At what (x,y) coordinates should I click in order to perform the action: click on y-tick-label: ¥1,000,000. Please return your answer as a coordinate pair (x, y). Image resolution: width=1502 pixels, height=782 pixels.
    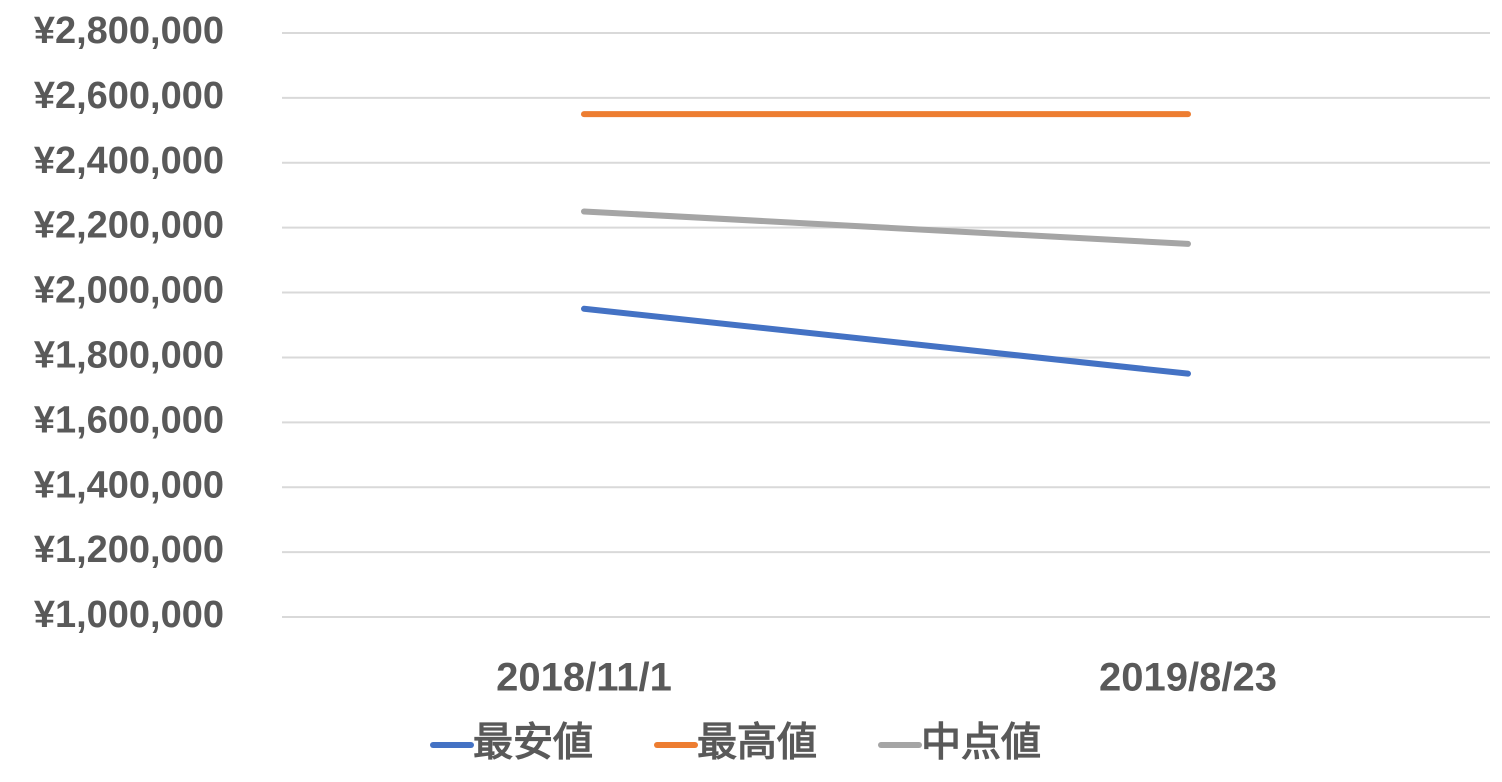
    Looking at the image, I should click on (129, 615).